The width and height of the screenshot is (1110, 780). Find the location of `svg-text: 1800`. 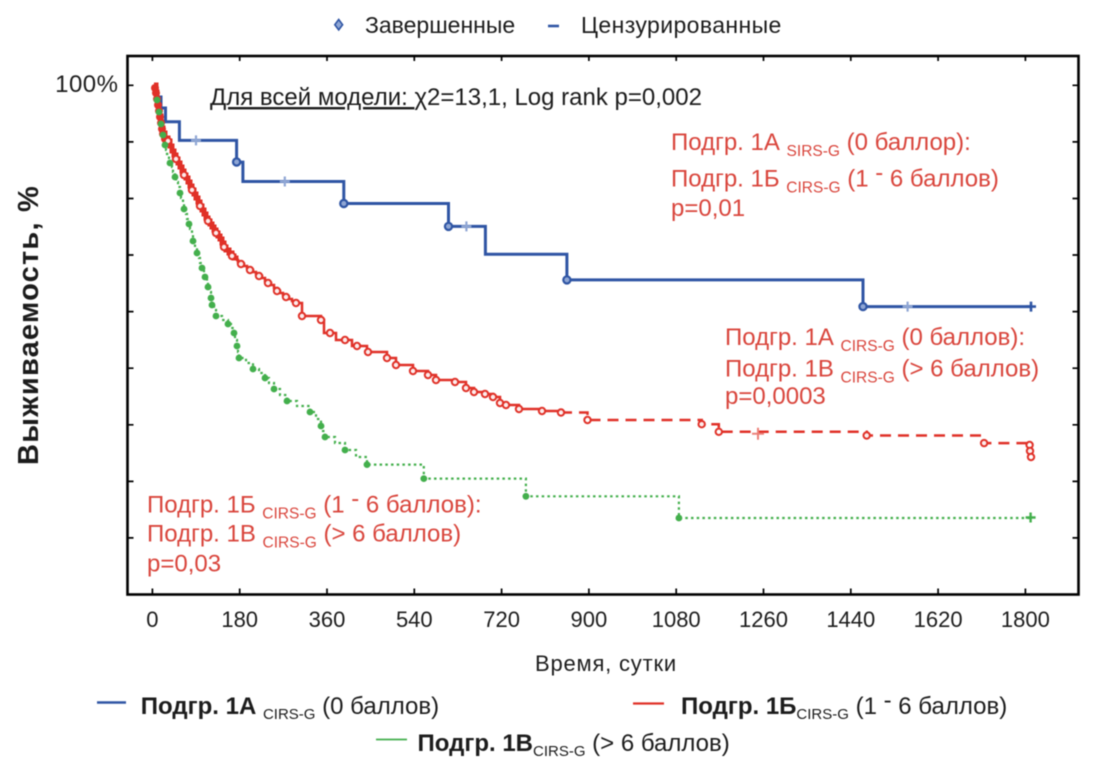

svg-text: 1800 is located at coordinates (1025, 619).